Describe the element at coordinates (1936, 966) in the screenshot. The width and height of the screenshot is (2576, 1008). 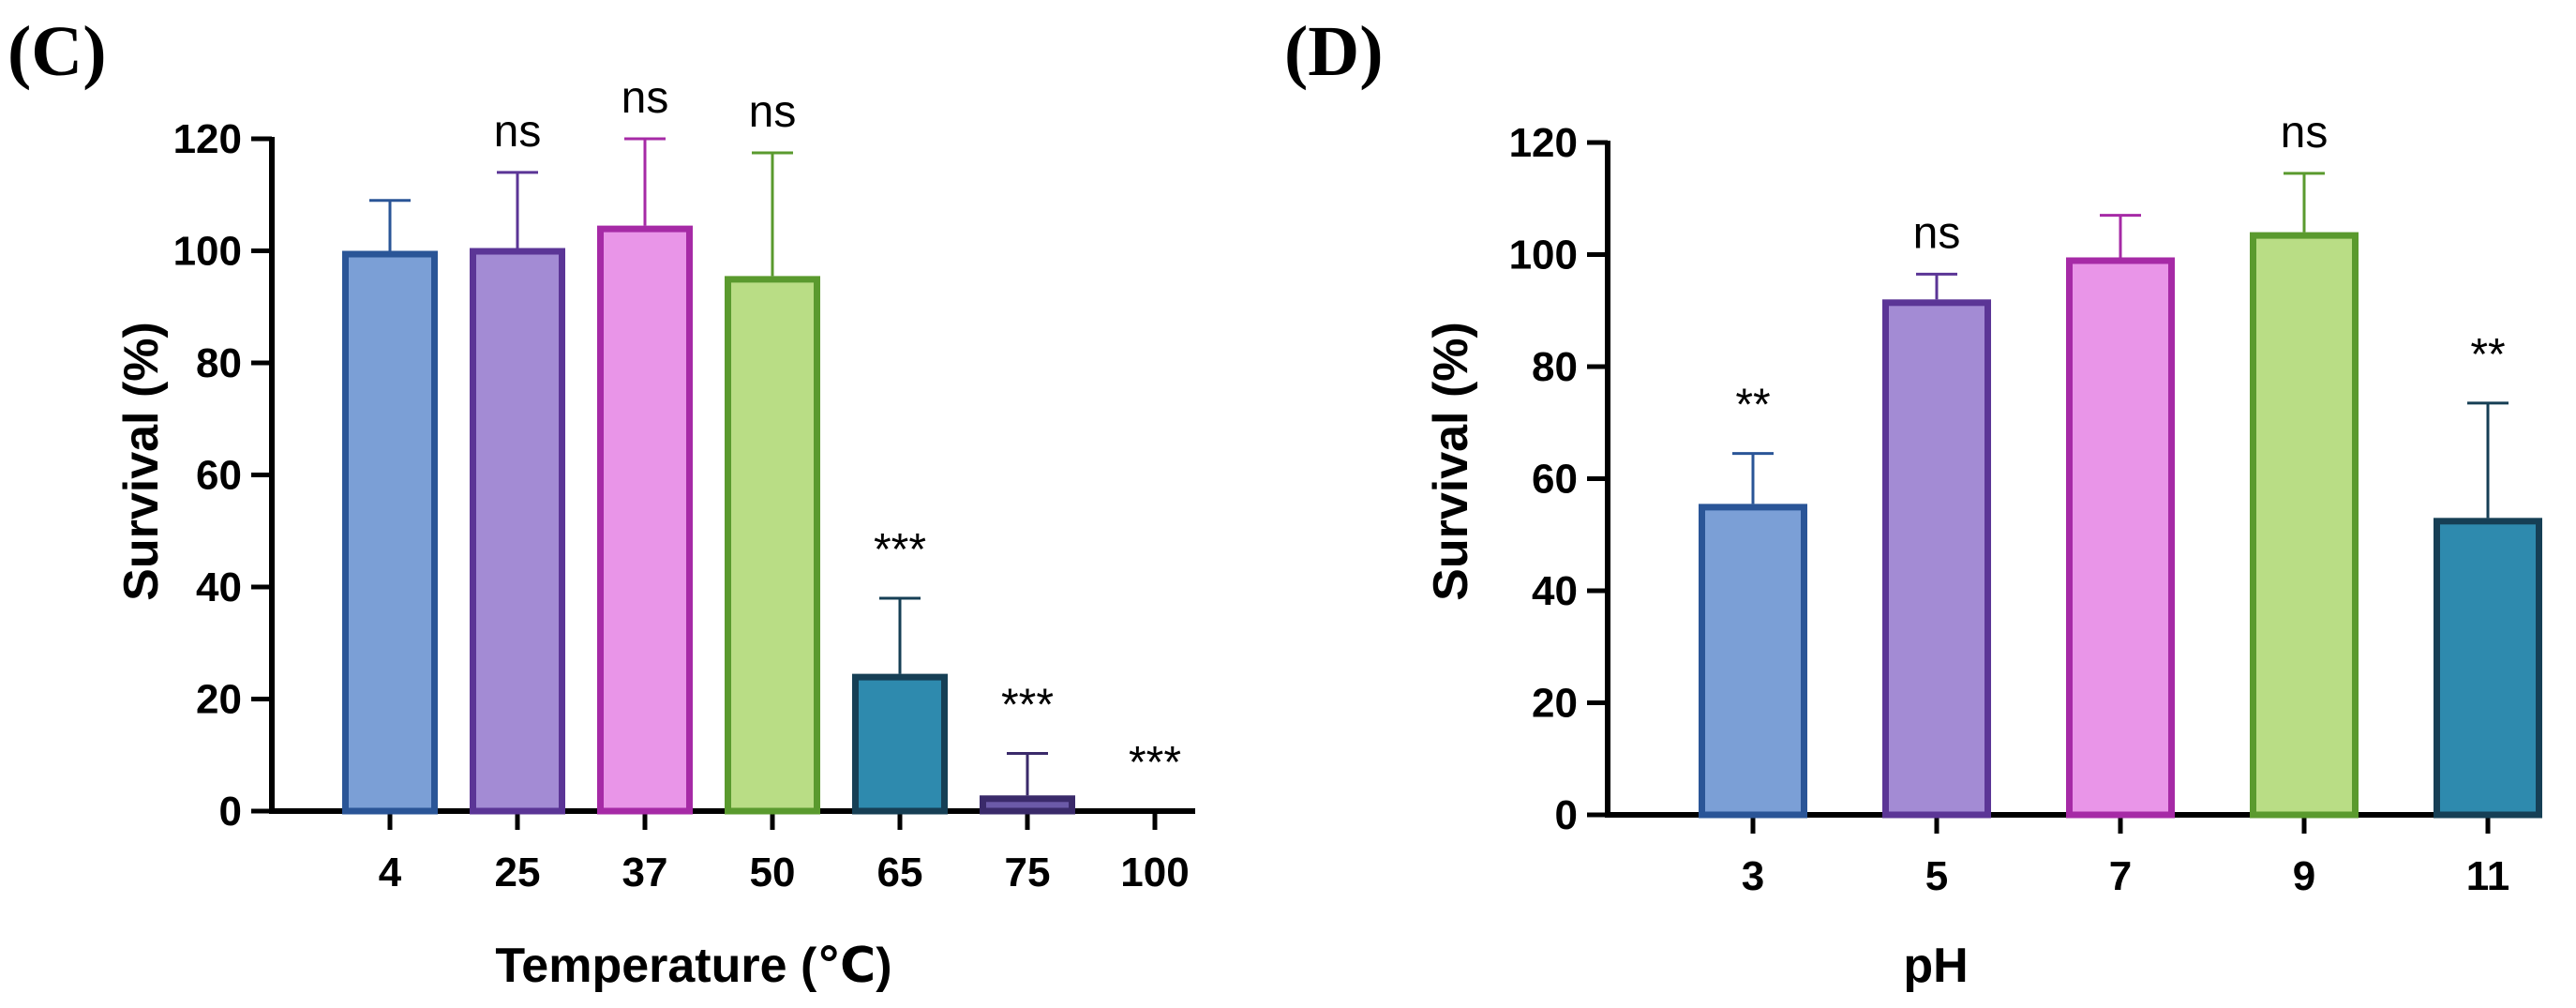
I see `panel-d-x-axis-title: pH` at that location.